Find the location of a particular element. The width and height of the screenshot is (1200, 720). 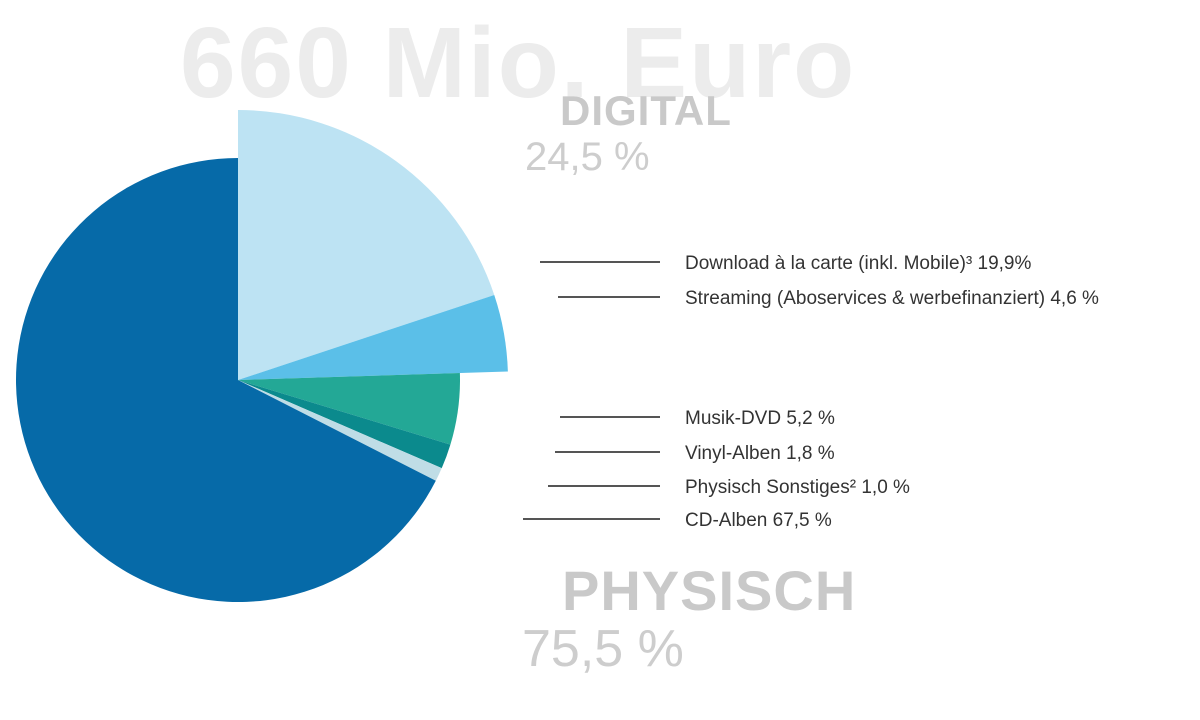

pie-slice-vinyl is located at coordinates (344, 424).